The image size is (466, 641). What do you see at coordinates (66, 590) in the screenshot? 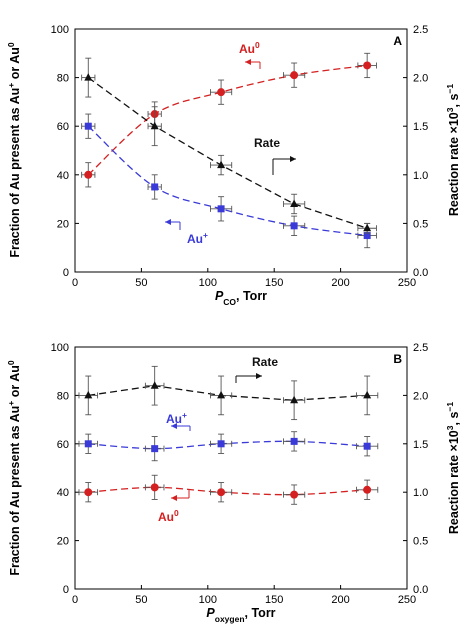
I see `y-tick-label: 0` at bounding box center [66, 590].